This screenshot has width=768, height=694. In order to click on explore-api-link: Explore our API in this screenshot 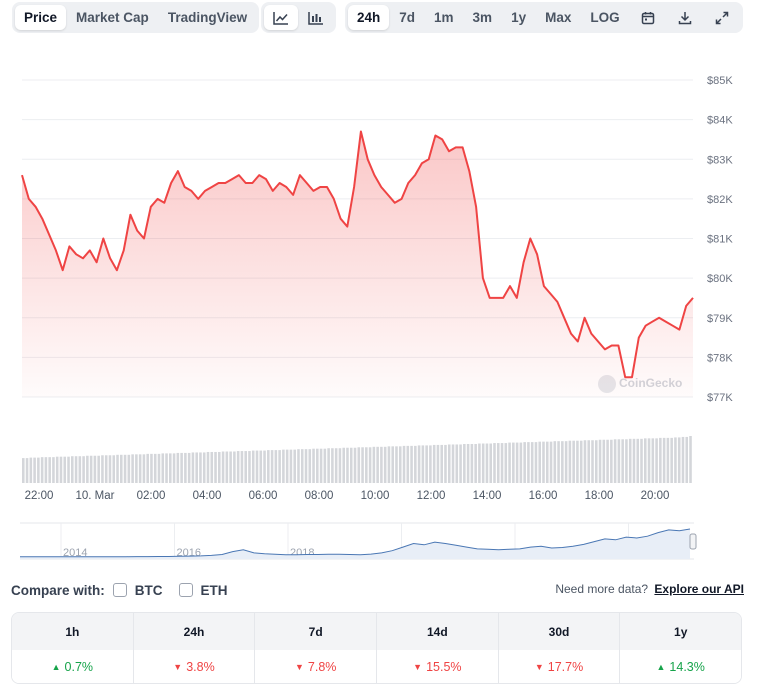, I will do `click(699, 589)`.